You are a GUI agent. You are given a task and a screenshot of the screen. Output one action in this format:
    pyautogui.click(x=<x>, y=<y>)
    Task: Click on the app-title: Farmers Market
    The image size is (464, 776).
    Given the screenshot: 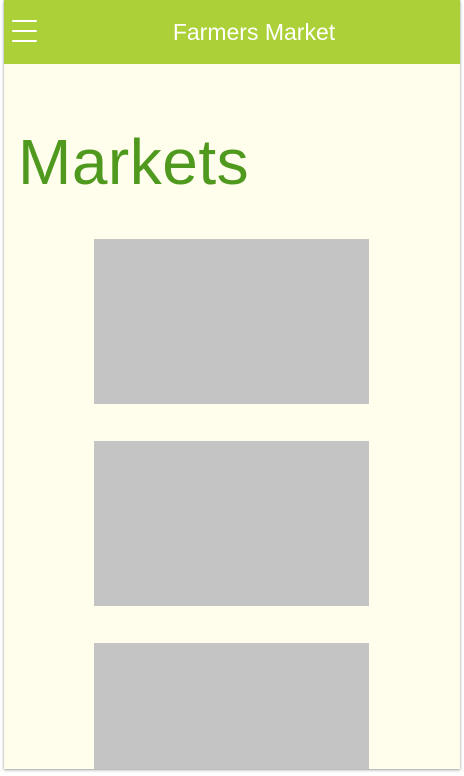 What is the action you would take?
    pyautogui.click(x=232, y=32)
    